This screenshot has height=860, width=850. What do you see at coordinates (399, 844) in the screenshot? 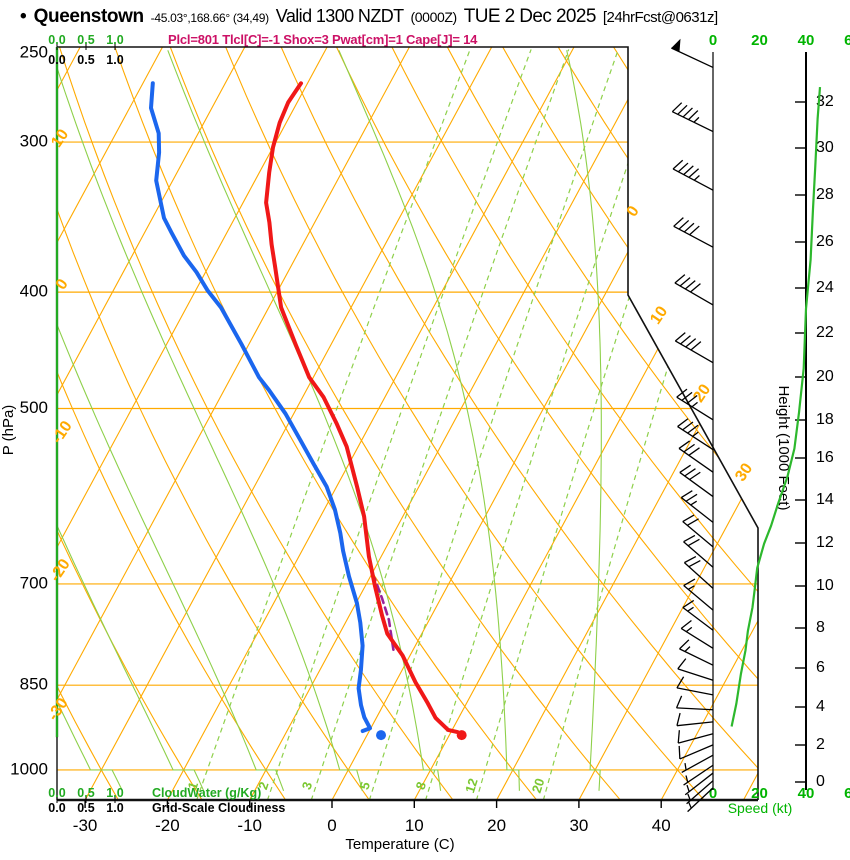
I see `temperature-axis-title: Temperature (C)` at bounding box center [399, 844].